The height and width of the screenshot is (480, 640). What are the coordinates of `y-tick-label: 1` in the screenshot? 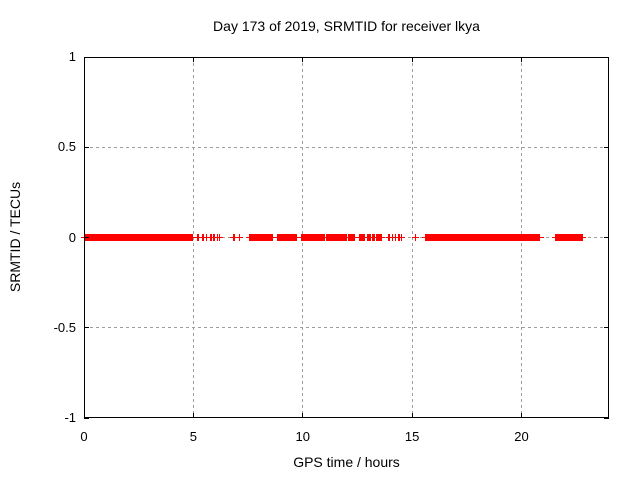 It's located at (72, 56).